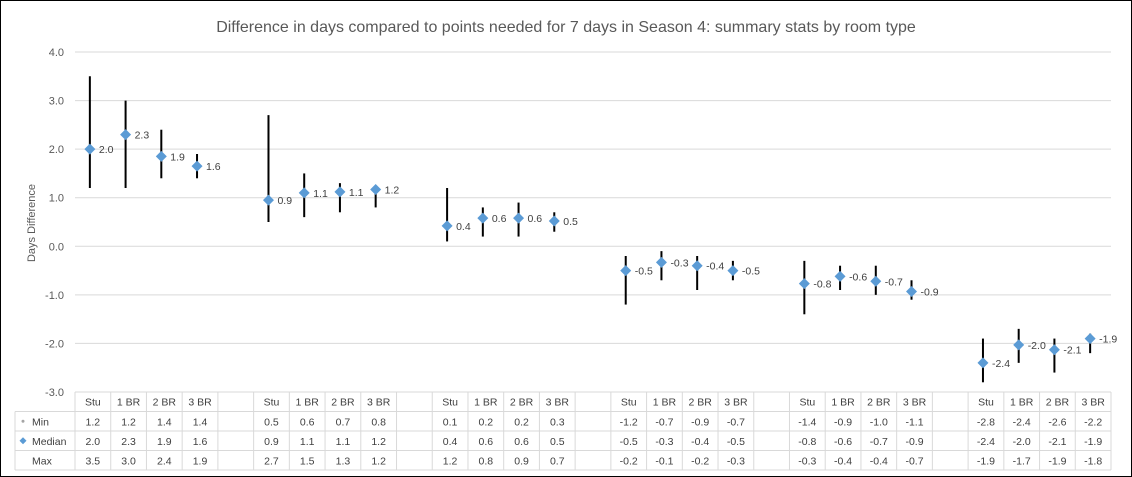 The image size is (1132, 477). I want to click on table-cell: 1.9, so click(164, 442).